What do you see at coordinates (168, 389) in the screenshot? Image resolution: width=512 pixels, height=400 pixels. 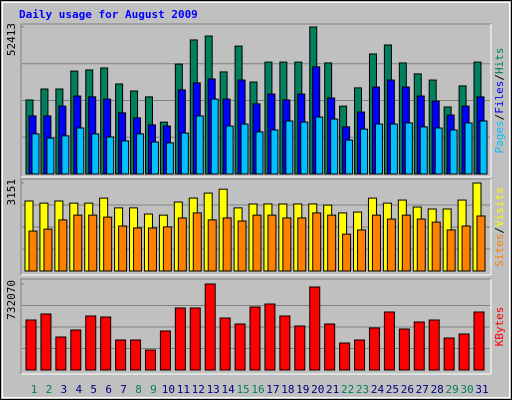 I see `x-tick-label: 10` at bounding box center [168, 389].